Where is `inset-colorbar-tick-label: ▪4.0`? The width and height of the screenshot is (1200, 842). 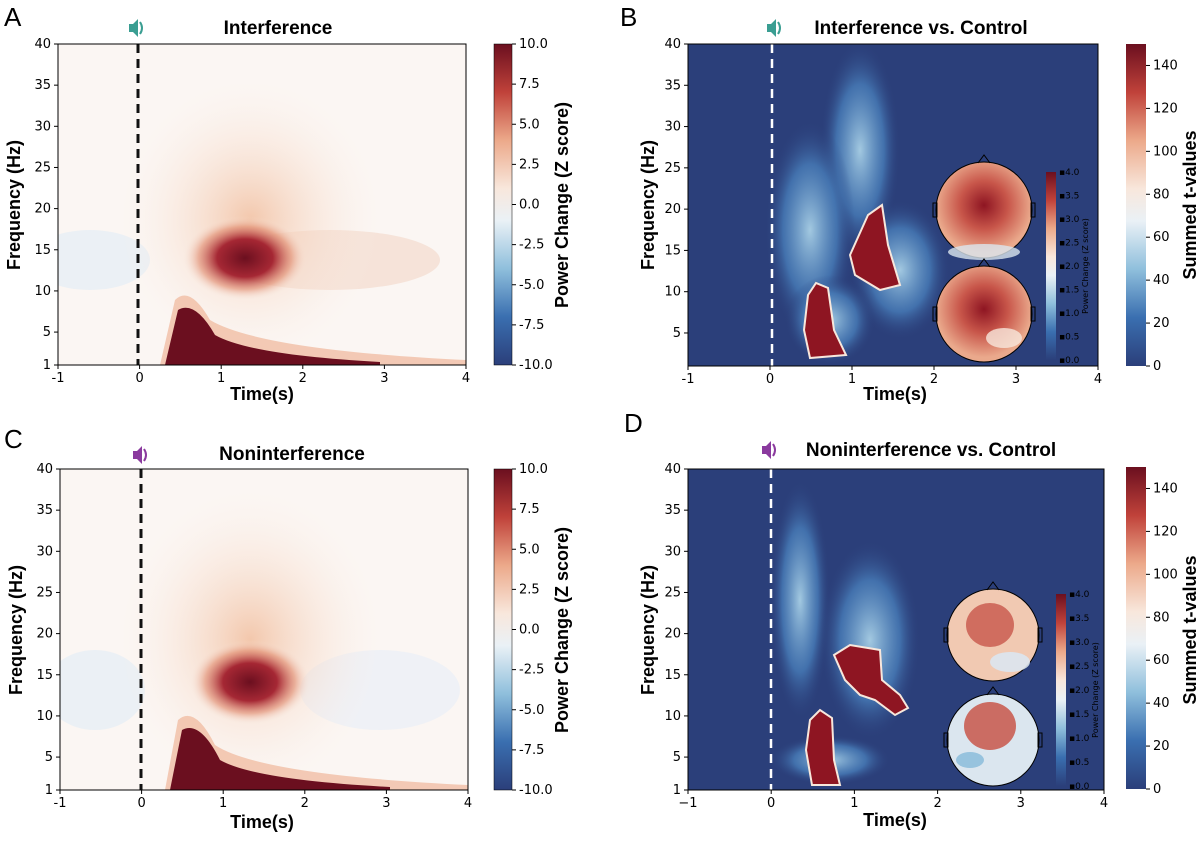 inset-colorbar-tick-label: ▪4.0 is located at coordinates (1069, 173).